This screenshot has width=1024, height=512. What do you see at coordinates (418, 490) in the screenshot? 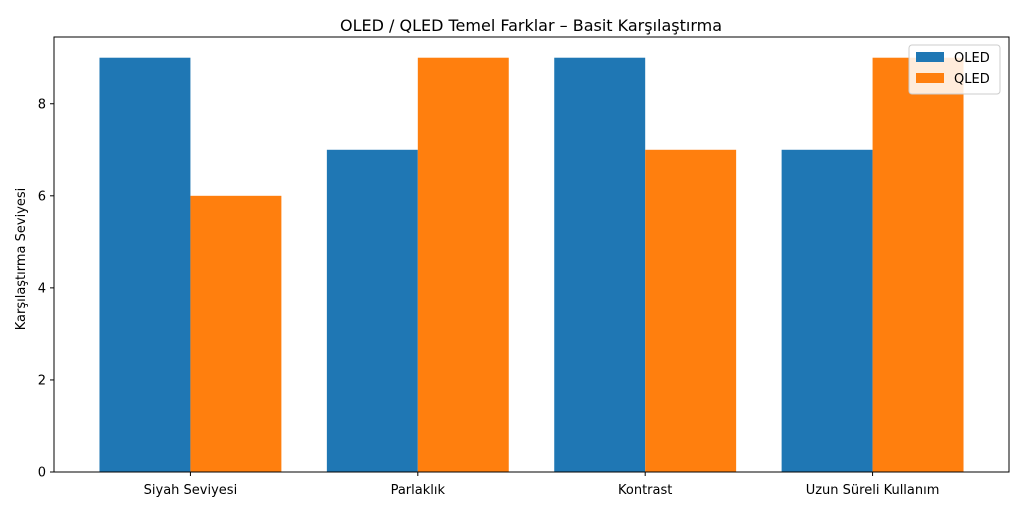
I see `x-tick-label: Parlaklık` at bounding box center [418, 490].